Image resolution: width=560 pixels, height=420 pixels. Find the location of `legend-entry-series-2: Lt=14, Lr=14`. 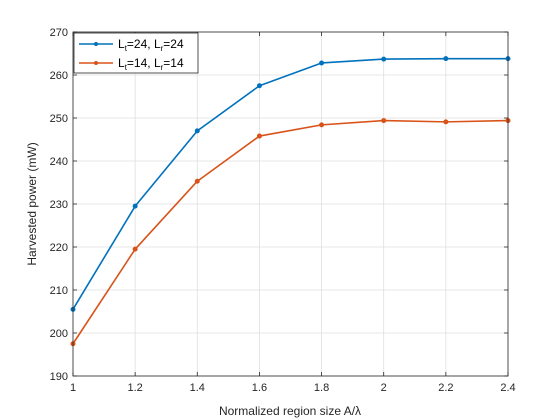

legend-entry-series-2: Lt=14, Lr=14 is located at coordinates (151, 64).